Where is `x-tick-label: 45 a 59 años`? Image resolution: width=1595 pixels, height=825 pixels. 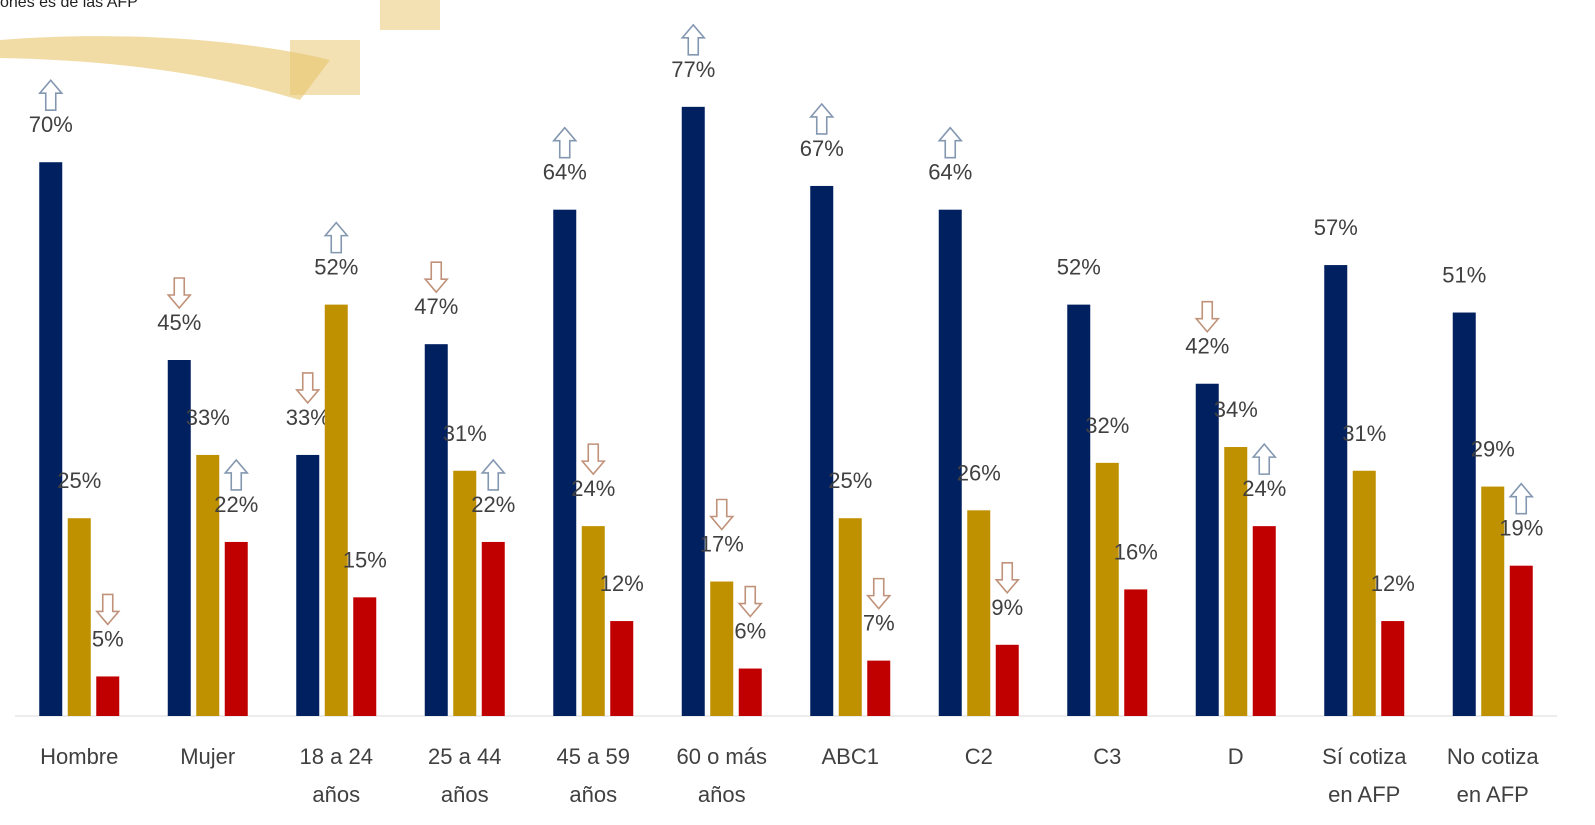 x-tick-label: 45 a 59 años is located at coordinates (593, 775).